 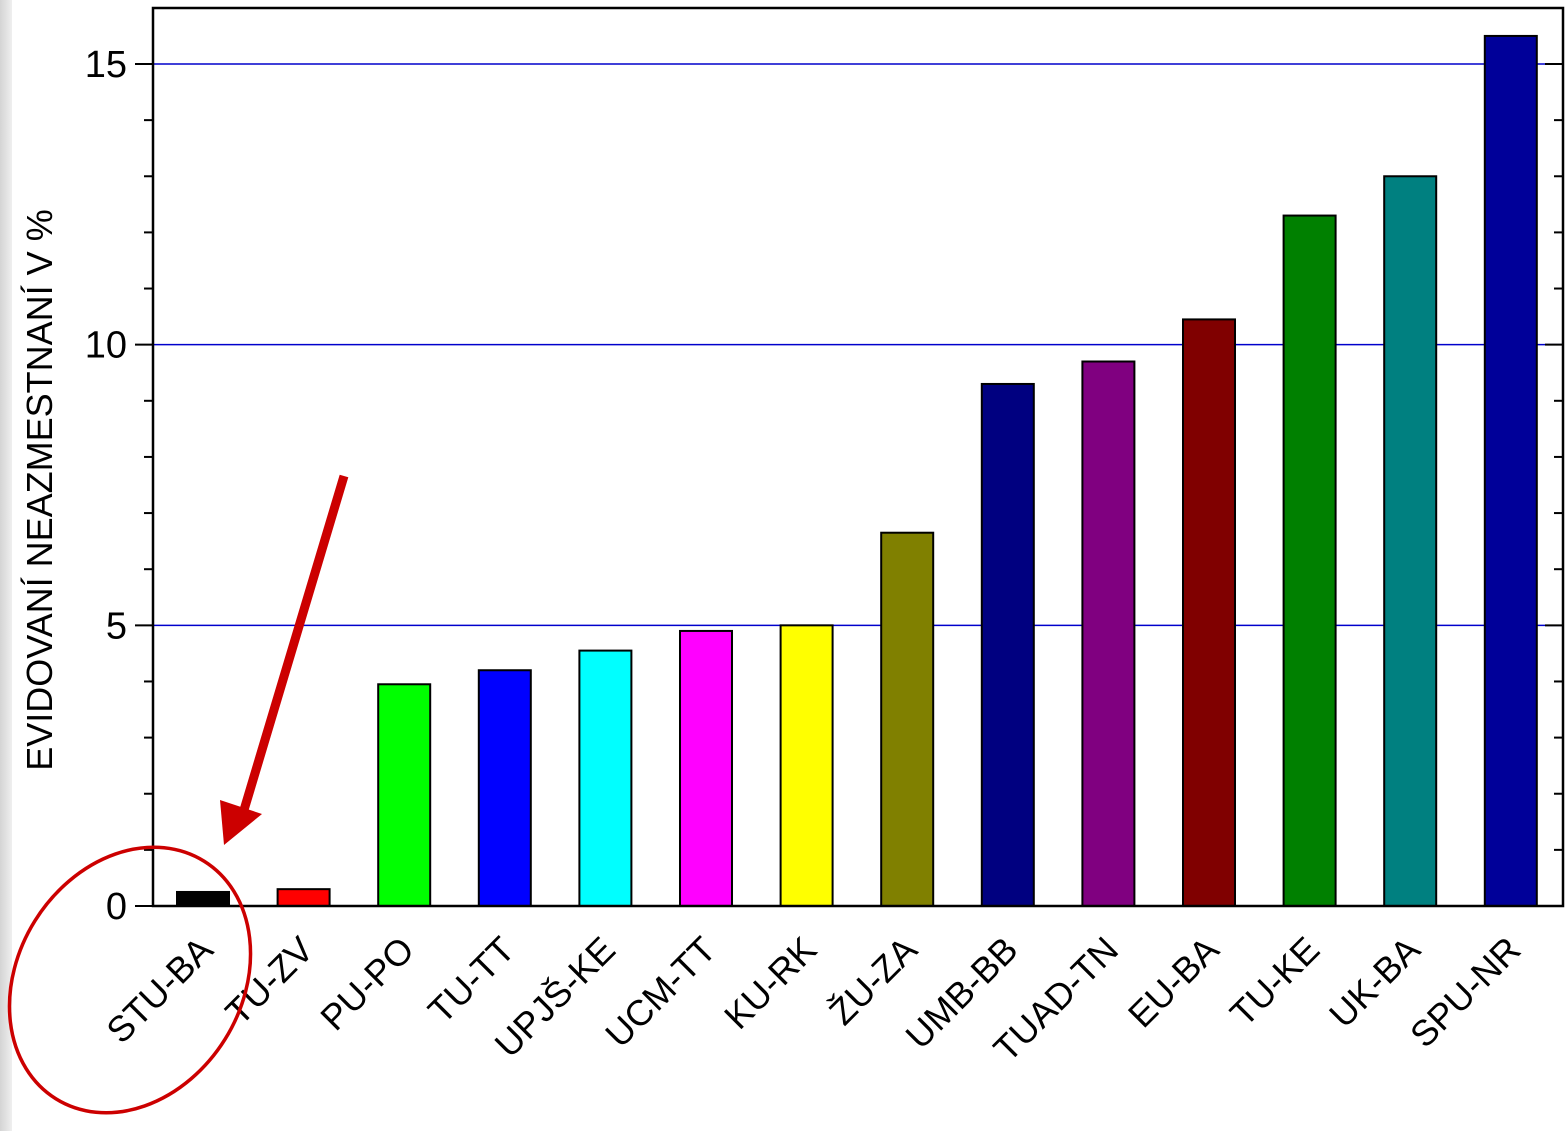 What do you see at coordinates (907, 719) in the screenshot?
I see `bar-ŽU-ZA` at bounding box center [907, 719].